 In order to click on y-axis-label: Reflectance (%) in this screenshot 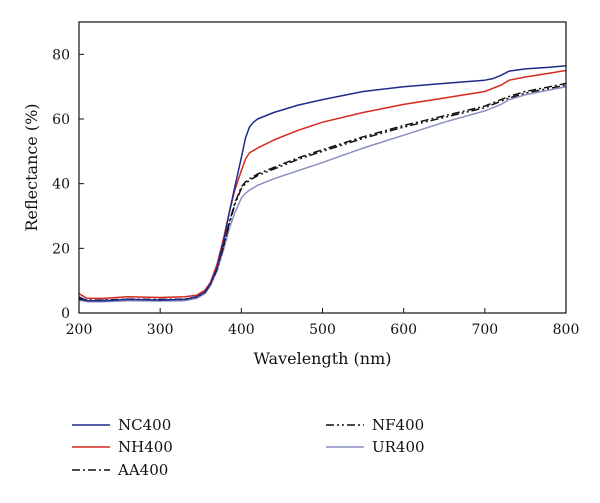, I will do `click(31, 167)`.